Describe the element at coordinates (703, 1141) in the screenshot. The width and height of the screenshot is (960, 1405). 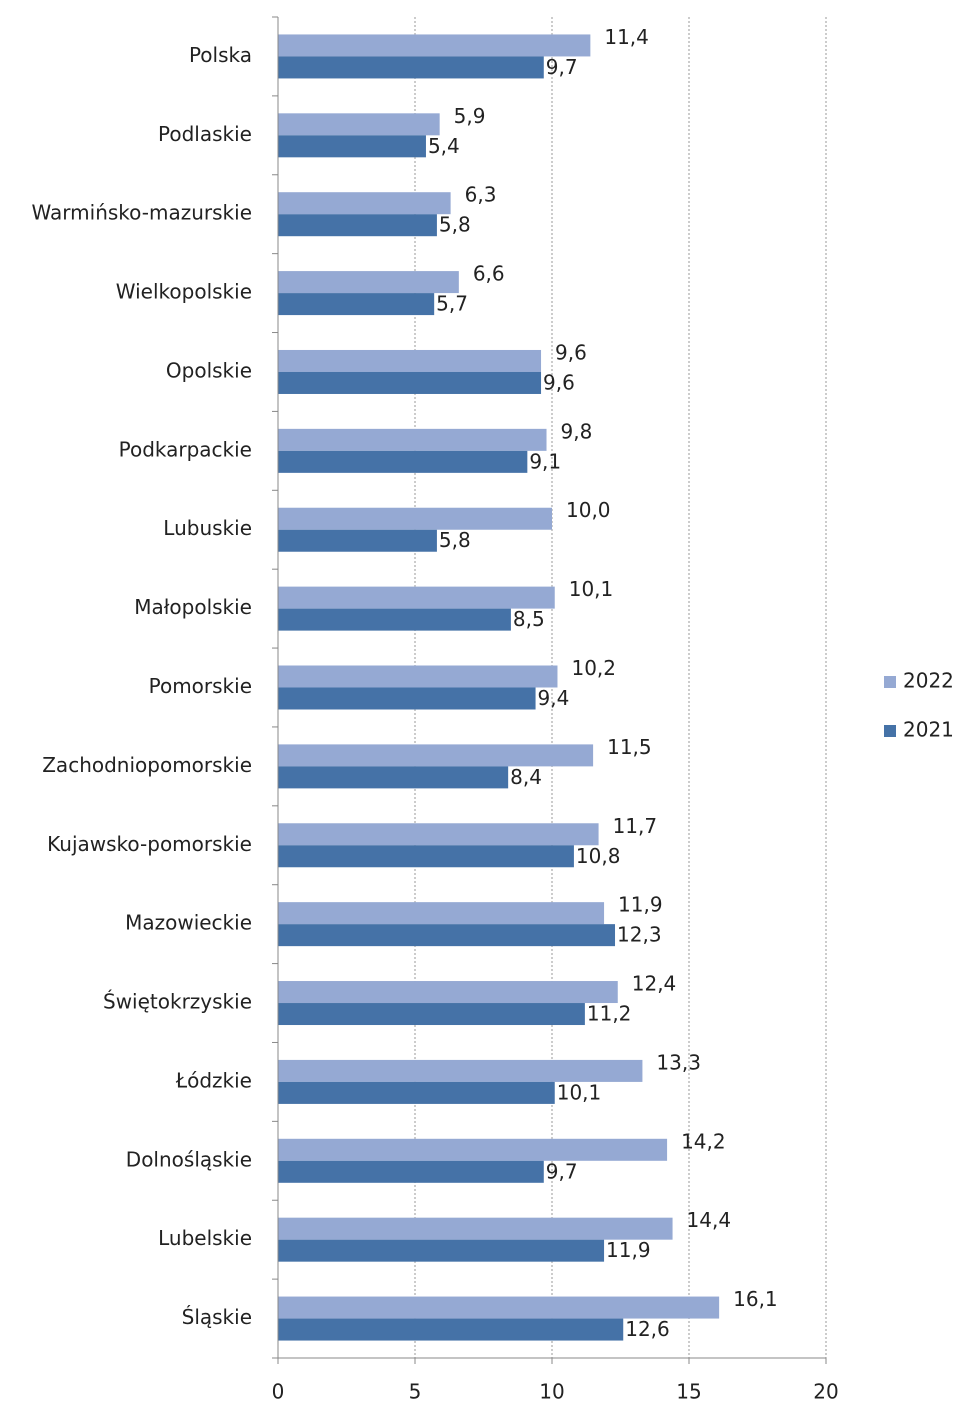
I see `value-label: 14,2` at that location.